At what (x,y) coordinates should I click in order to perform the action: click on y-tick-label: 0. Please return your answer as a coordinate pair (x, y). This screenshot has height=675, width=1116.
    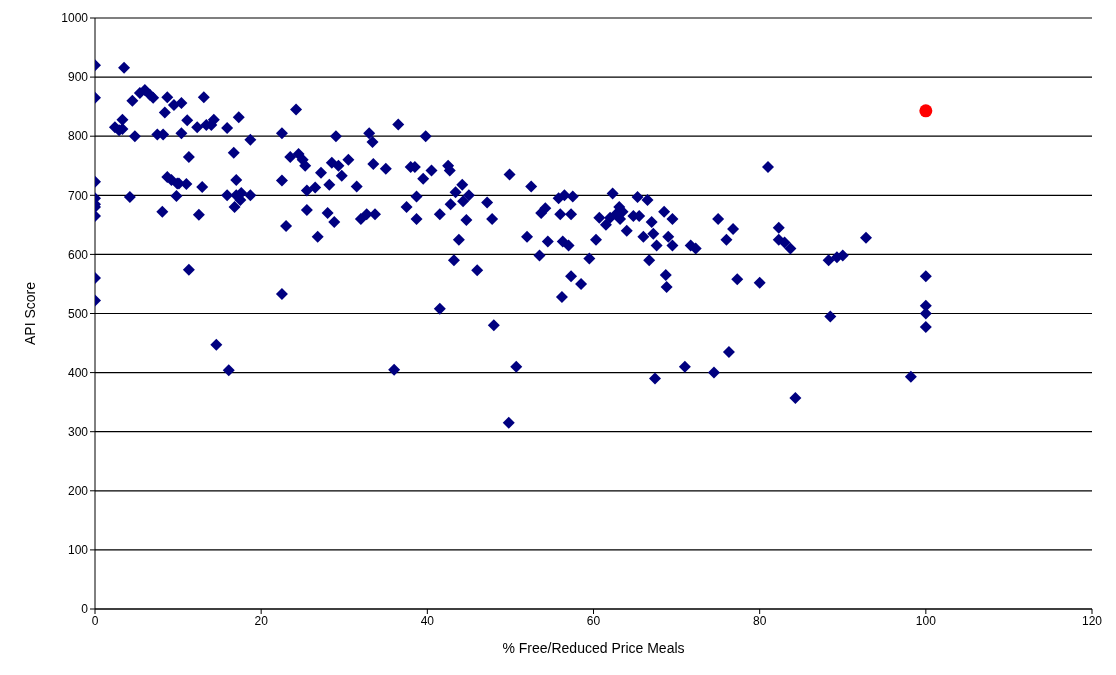
    Looking at the image, I should click on (85, 609).